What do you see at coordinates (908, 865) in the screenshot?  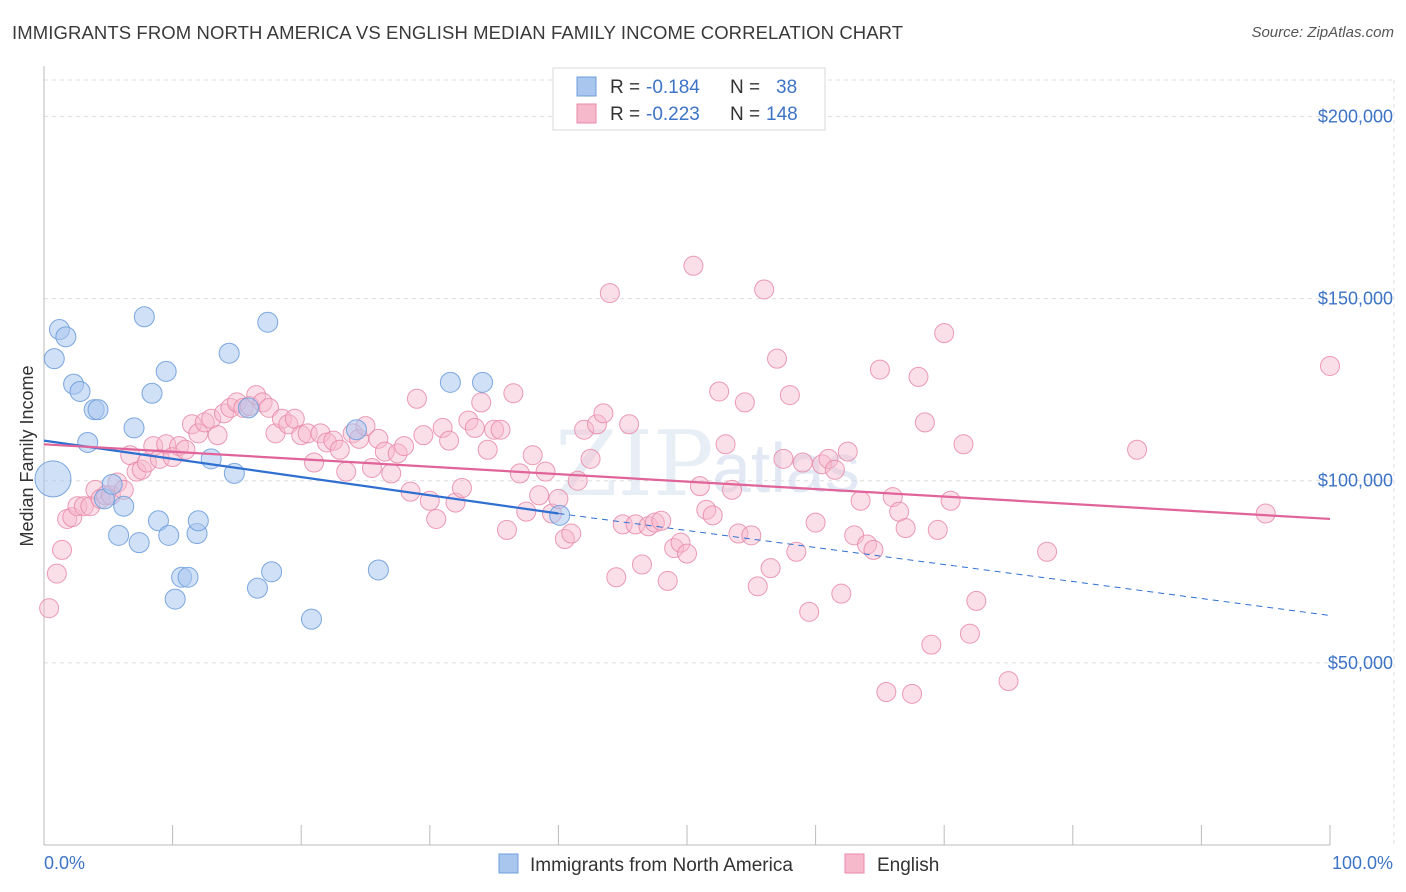 I see `legend-bottom-label-english: English` at bounding box center [908, 865].